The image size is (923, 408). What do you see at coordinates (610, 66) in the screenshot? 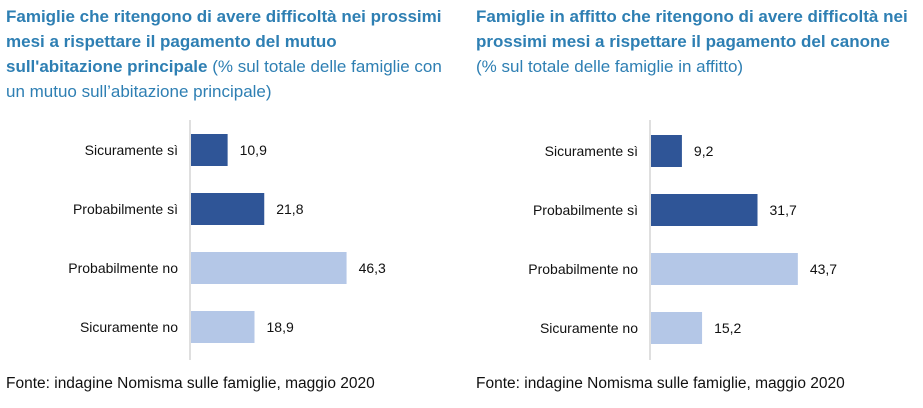
I see `chart-title-subtitle: (% sul totale delle famiglie in affitto)` at bounding box center [610, 66].